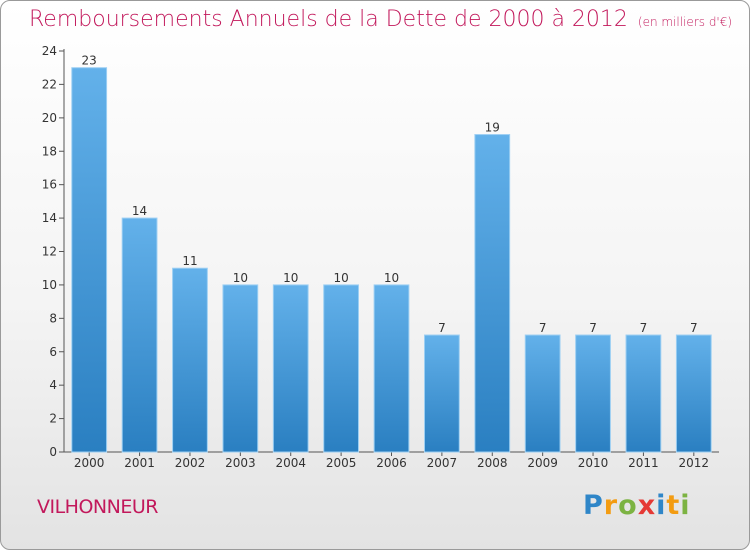  I want to click on logo-letter: x, so click(647, 505).